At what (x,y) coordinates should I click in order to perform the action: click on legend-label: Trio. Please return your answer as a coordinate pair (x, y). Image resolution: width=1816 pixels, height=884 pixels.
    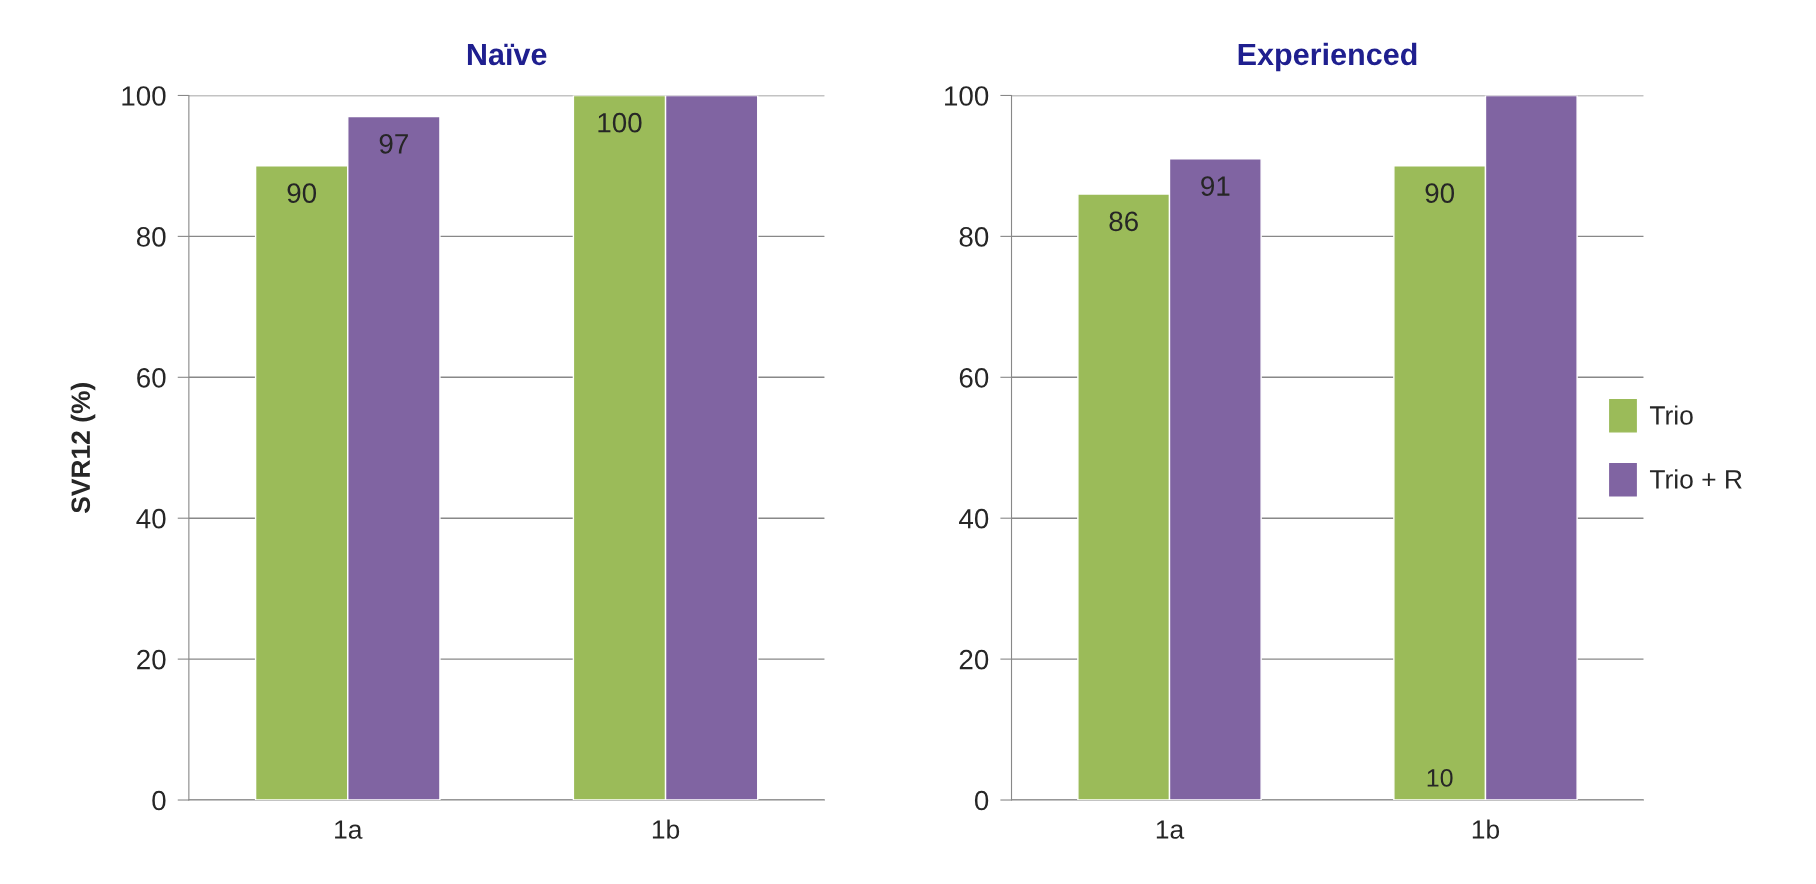
    Looking at the image, I should click on (1671, 415).